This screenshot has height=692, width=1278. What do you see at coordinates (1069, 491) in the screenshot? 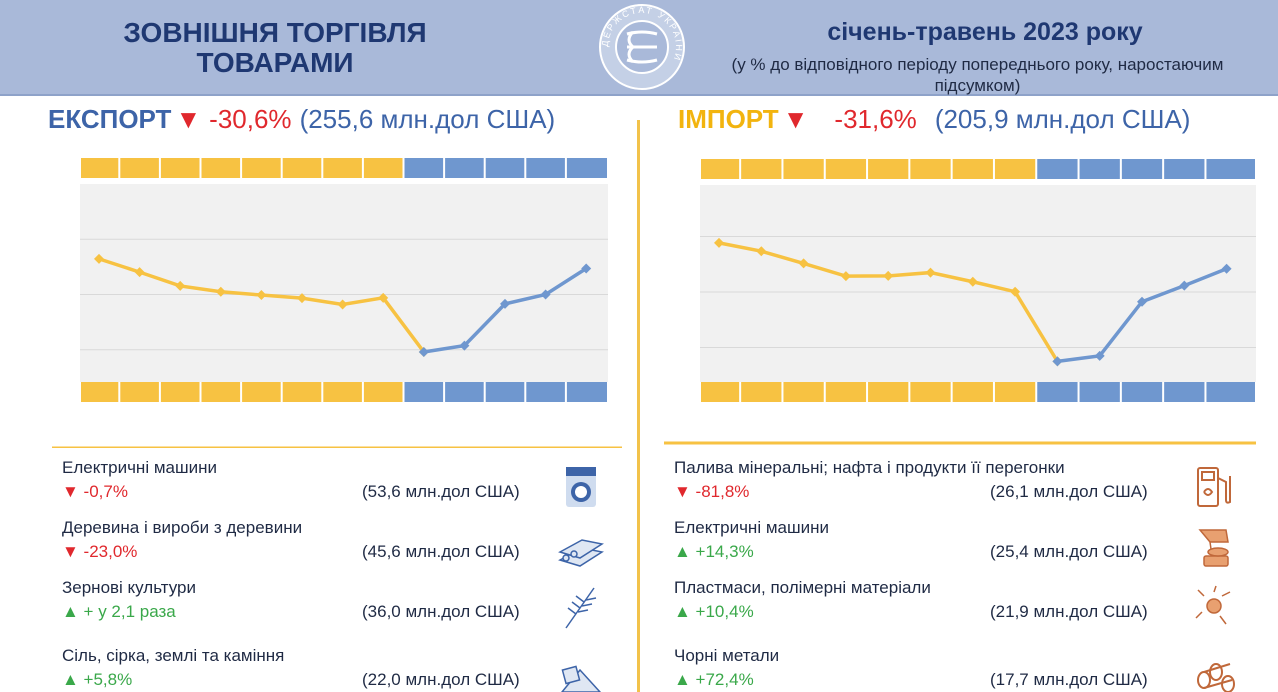
I see `product-value: (26,1 млн.дол США)` at bounding box center [1069, 491].